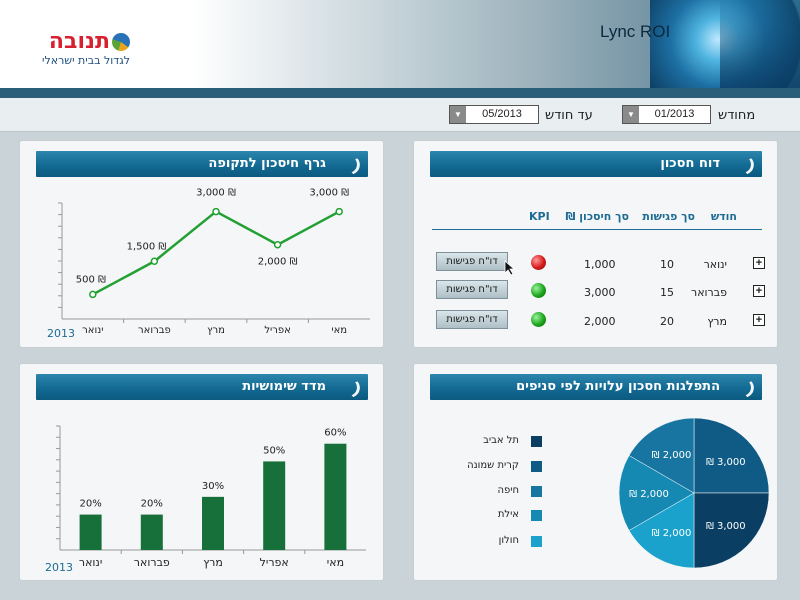 The height and width of the screenshot is (600, 800). Describe the element at coordinates (278, 262) in the screenshot. I see `data-label: ₪ 2,000` at that location.